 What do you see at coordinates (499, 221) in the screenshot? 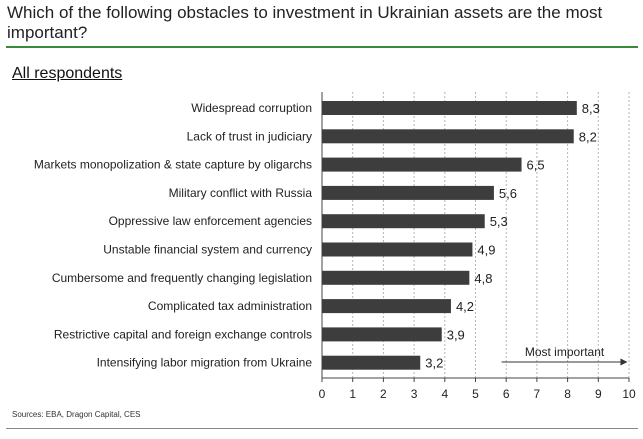
I see `value-label: 5,3` at bounding box center [499, 221].